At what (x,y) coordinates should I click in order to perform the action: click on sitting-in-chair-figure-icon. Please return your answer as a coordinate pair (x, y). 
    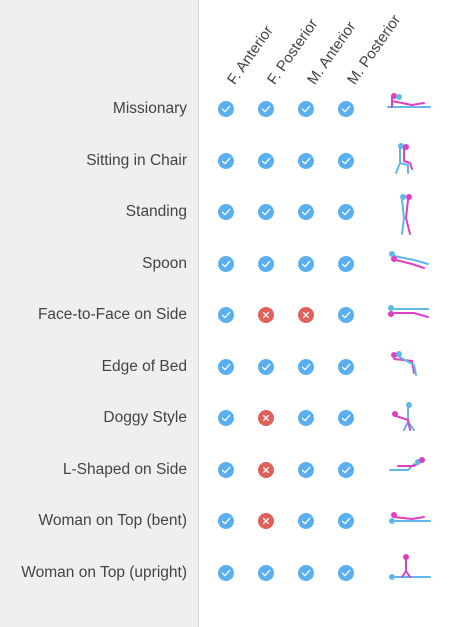
    Looking at the image, I should click on (409, 164).